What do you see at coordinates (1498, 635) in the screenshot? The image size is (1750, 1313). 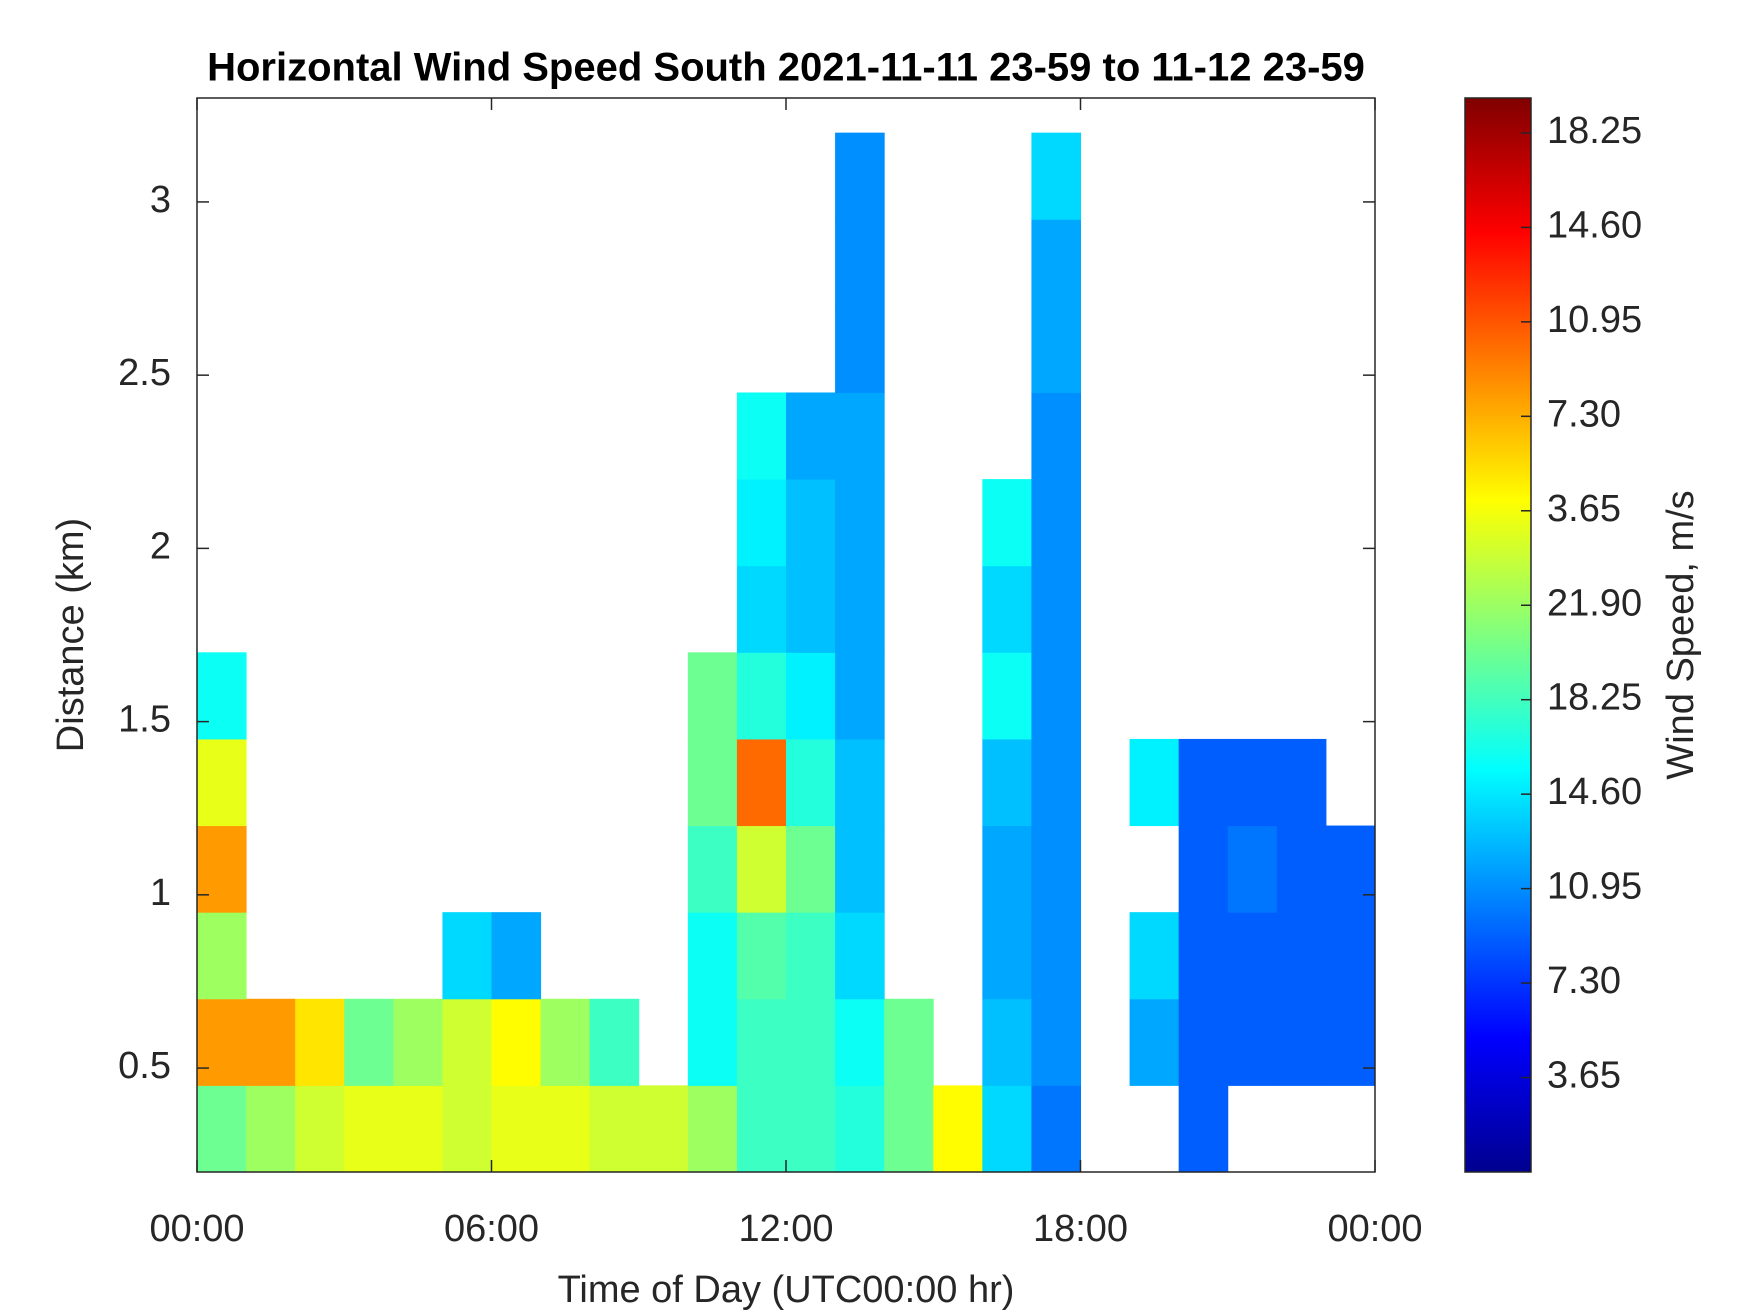 I see `colorbar` at bounding box center [1498, 635].